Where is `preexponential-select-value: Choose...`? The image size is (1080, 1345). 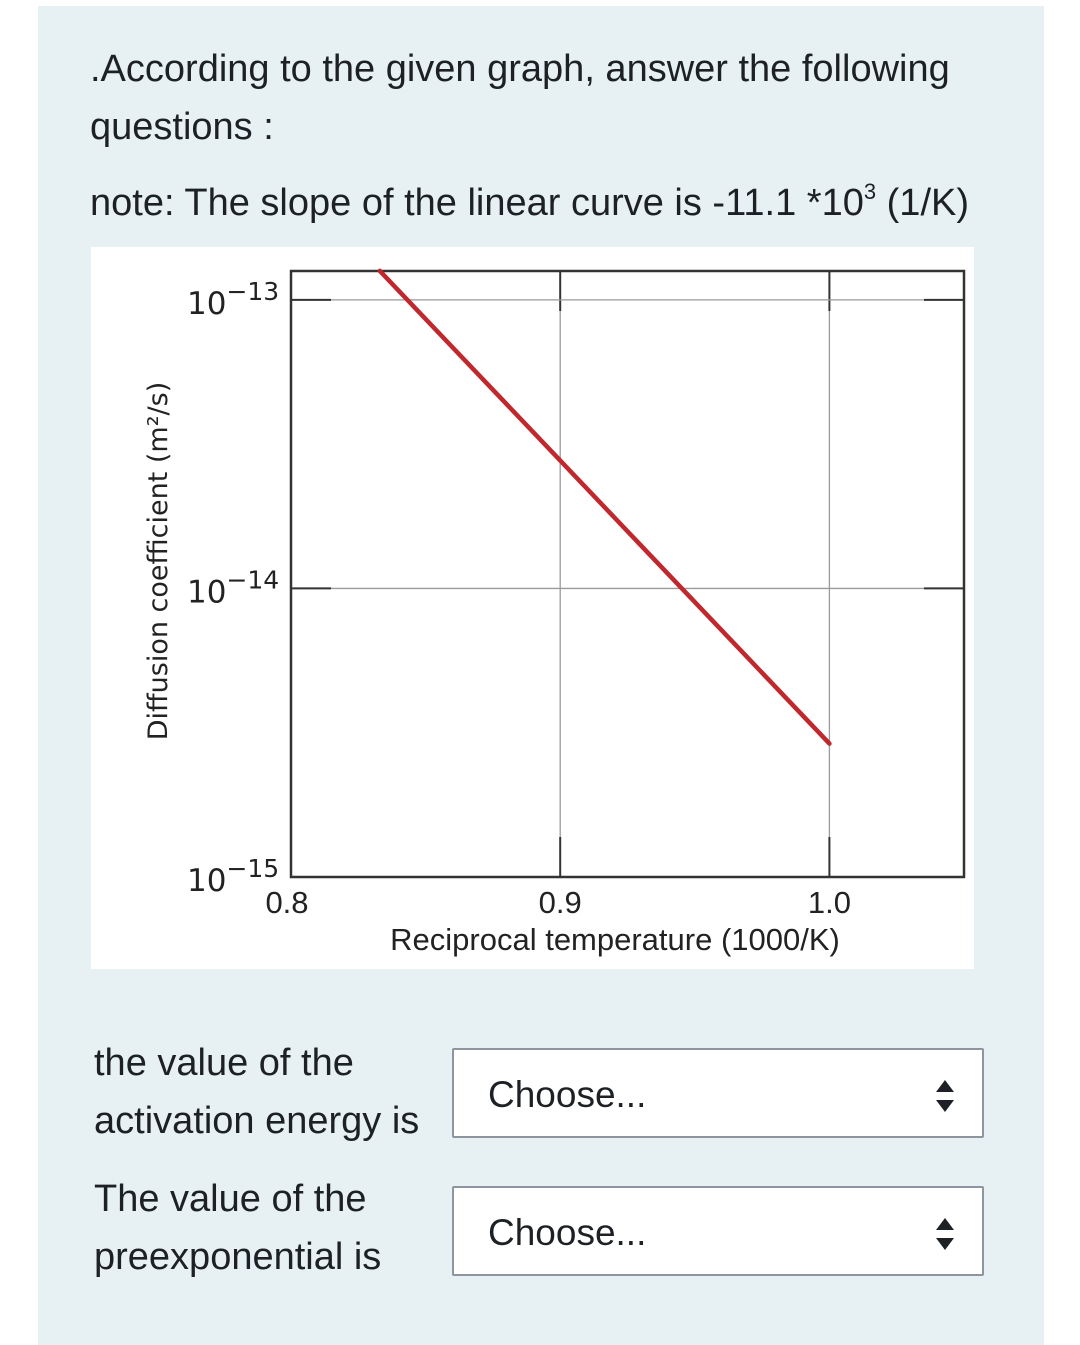
preexponential-select-value: Choose... is located at coordinates (567, 1232).